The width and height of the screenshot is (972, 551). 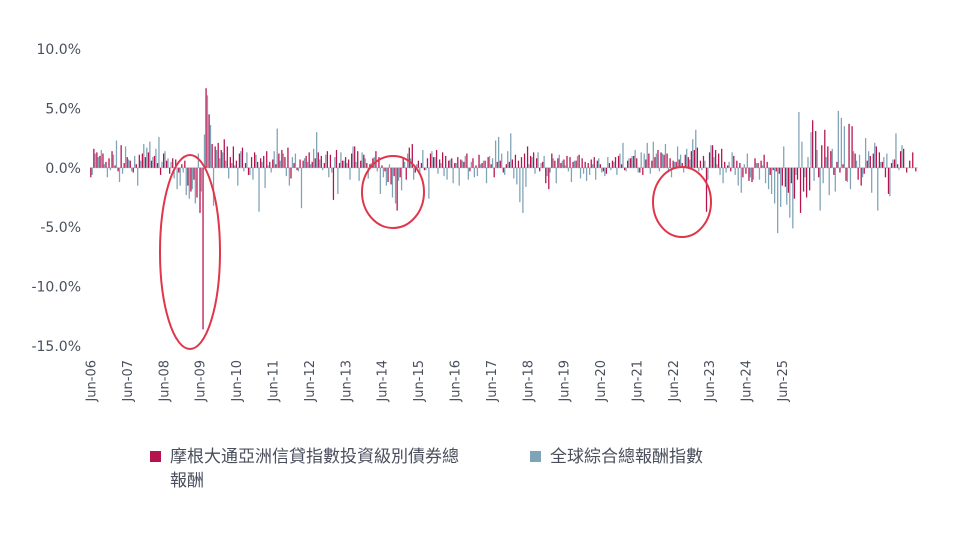 What do you see at coordinates (59, 50) in the screenshot?
I see `y-tick-label: 10.0%` at bounding box center [59, 50].